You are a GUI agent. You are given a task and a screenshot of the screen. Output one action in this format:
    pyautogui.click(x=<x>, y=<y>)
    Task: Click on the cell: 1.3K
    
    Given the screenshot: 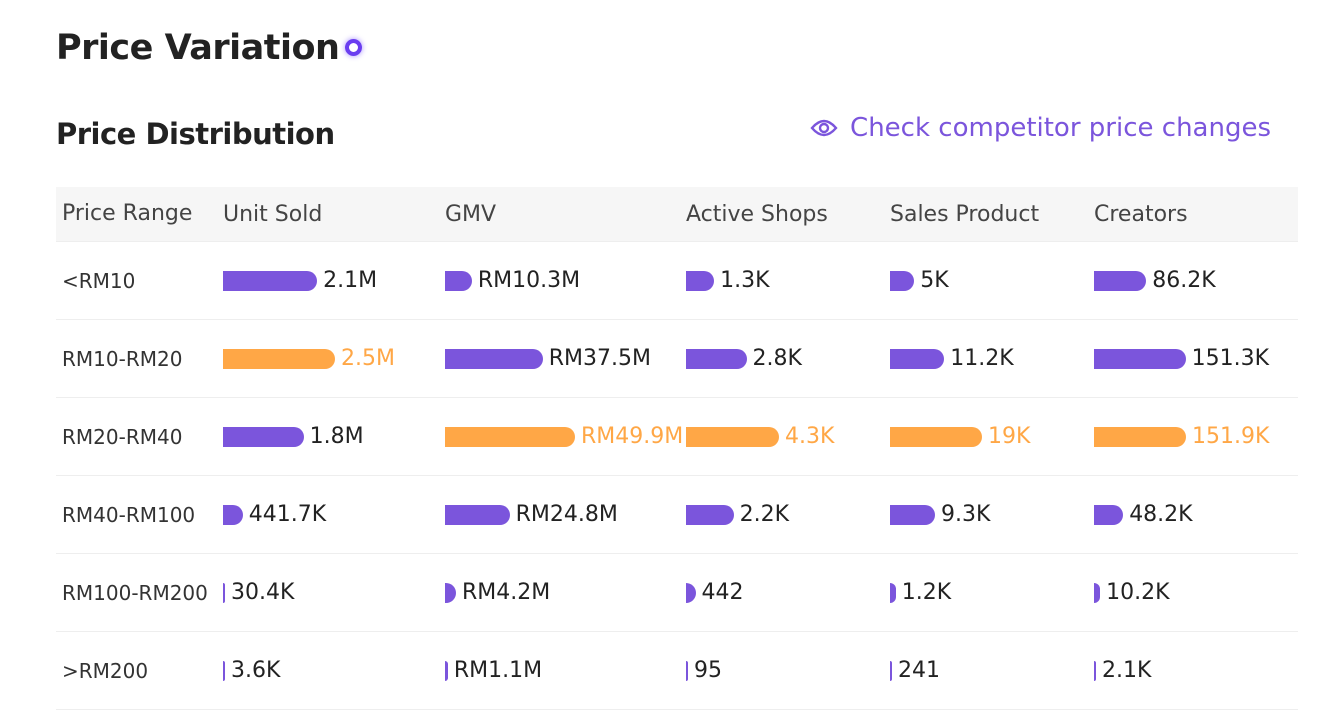 What is the action you would take?
    pyautogui.click(x=788, y=280)
    